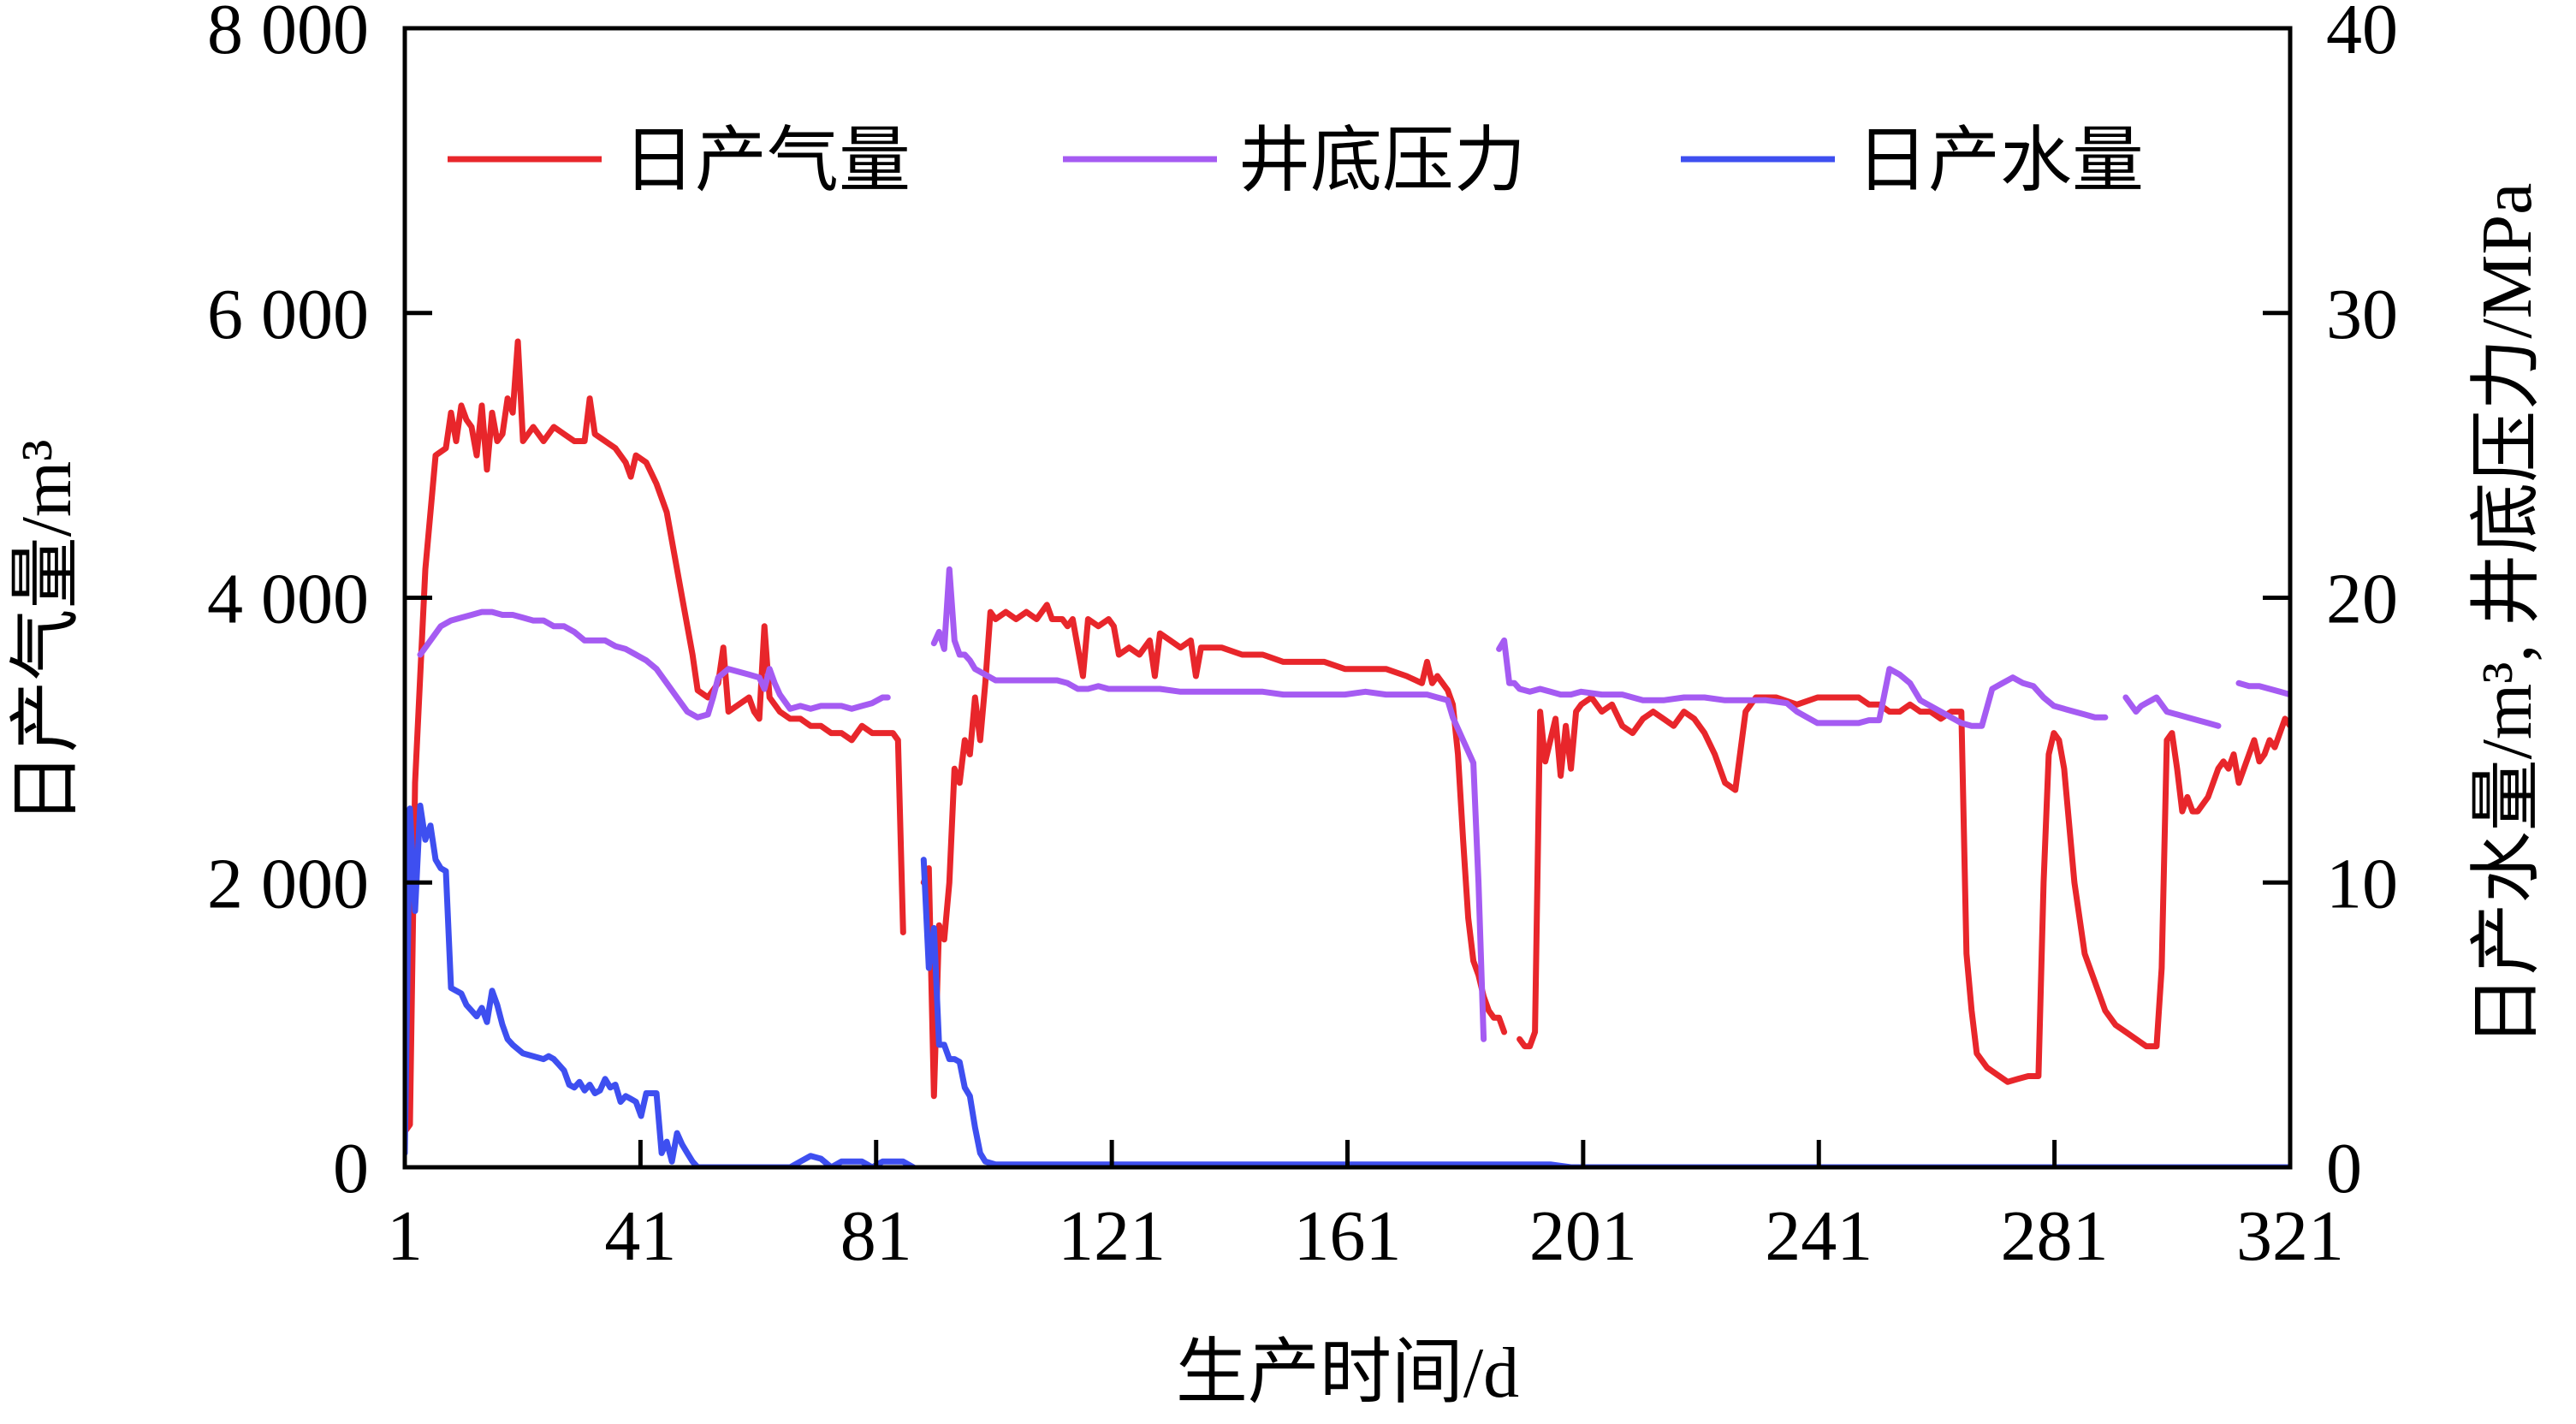  What do you see at coordinates (640, 1236) in the screenshot?
I see `x-tick-label-1: 41` at bounding box center [640, 1236].